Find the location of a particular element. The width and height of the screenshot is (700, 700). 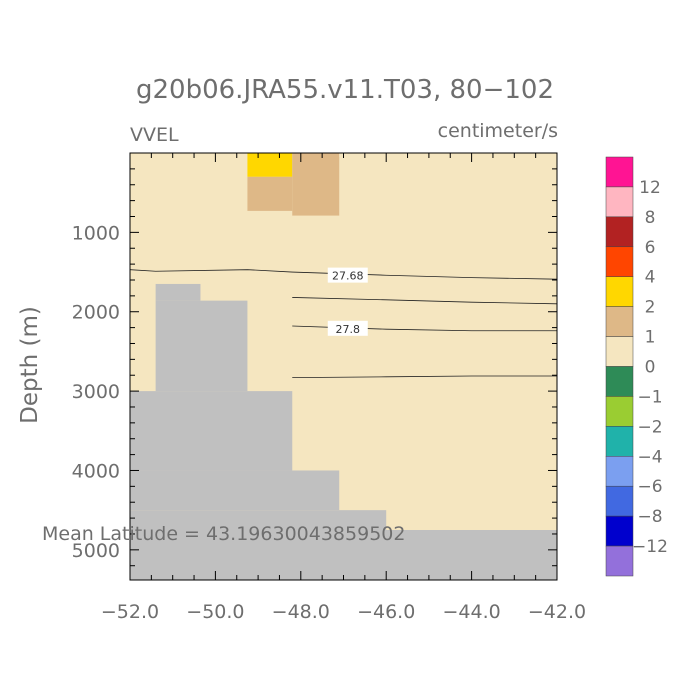

colorbar-label: −8 is located at coordinates (649, 517).